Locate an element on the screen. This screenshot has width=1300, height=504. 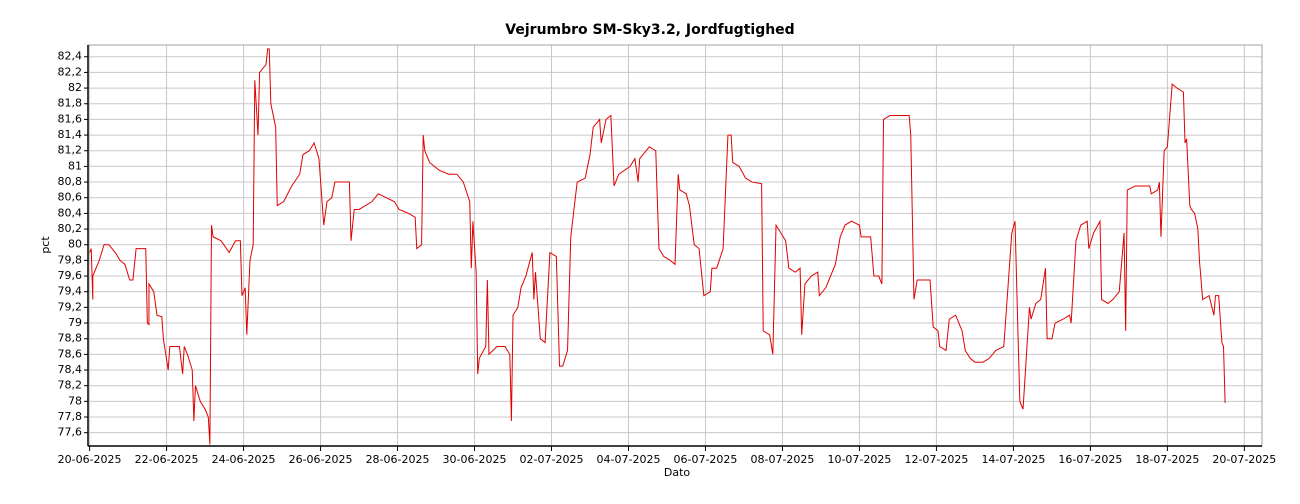
y-tick-label: 78,2 is located at coordinates (70, 385).